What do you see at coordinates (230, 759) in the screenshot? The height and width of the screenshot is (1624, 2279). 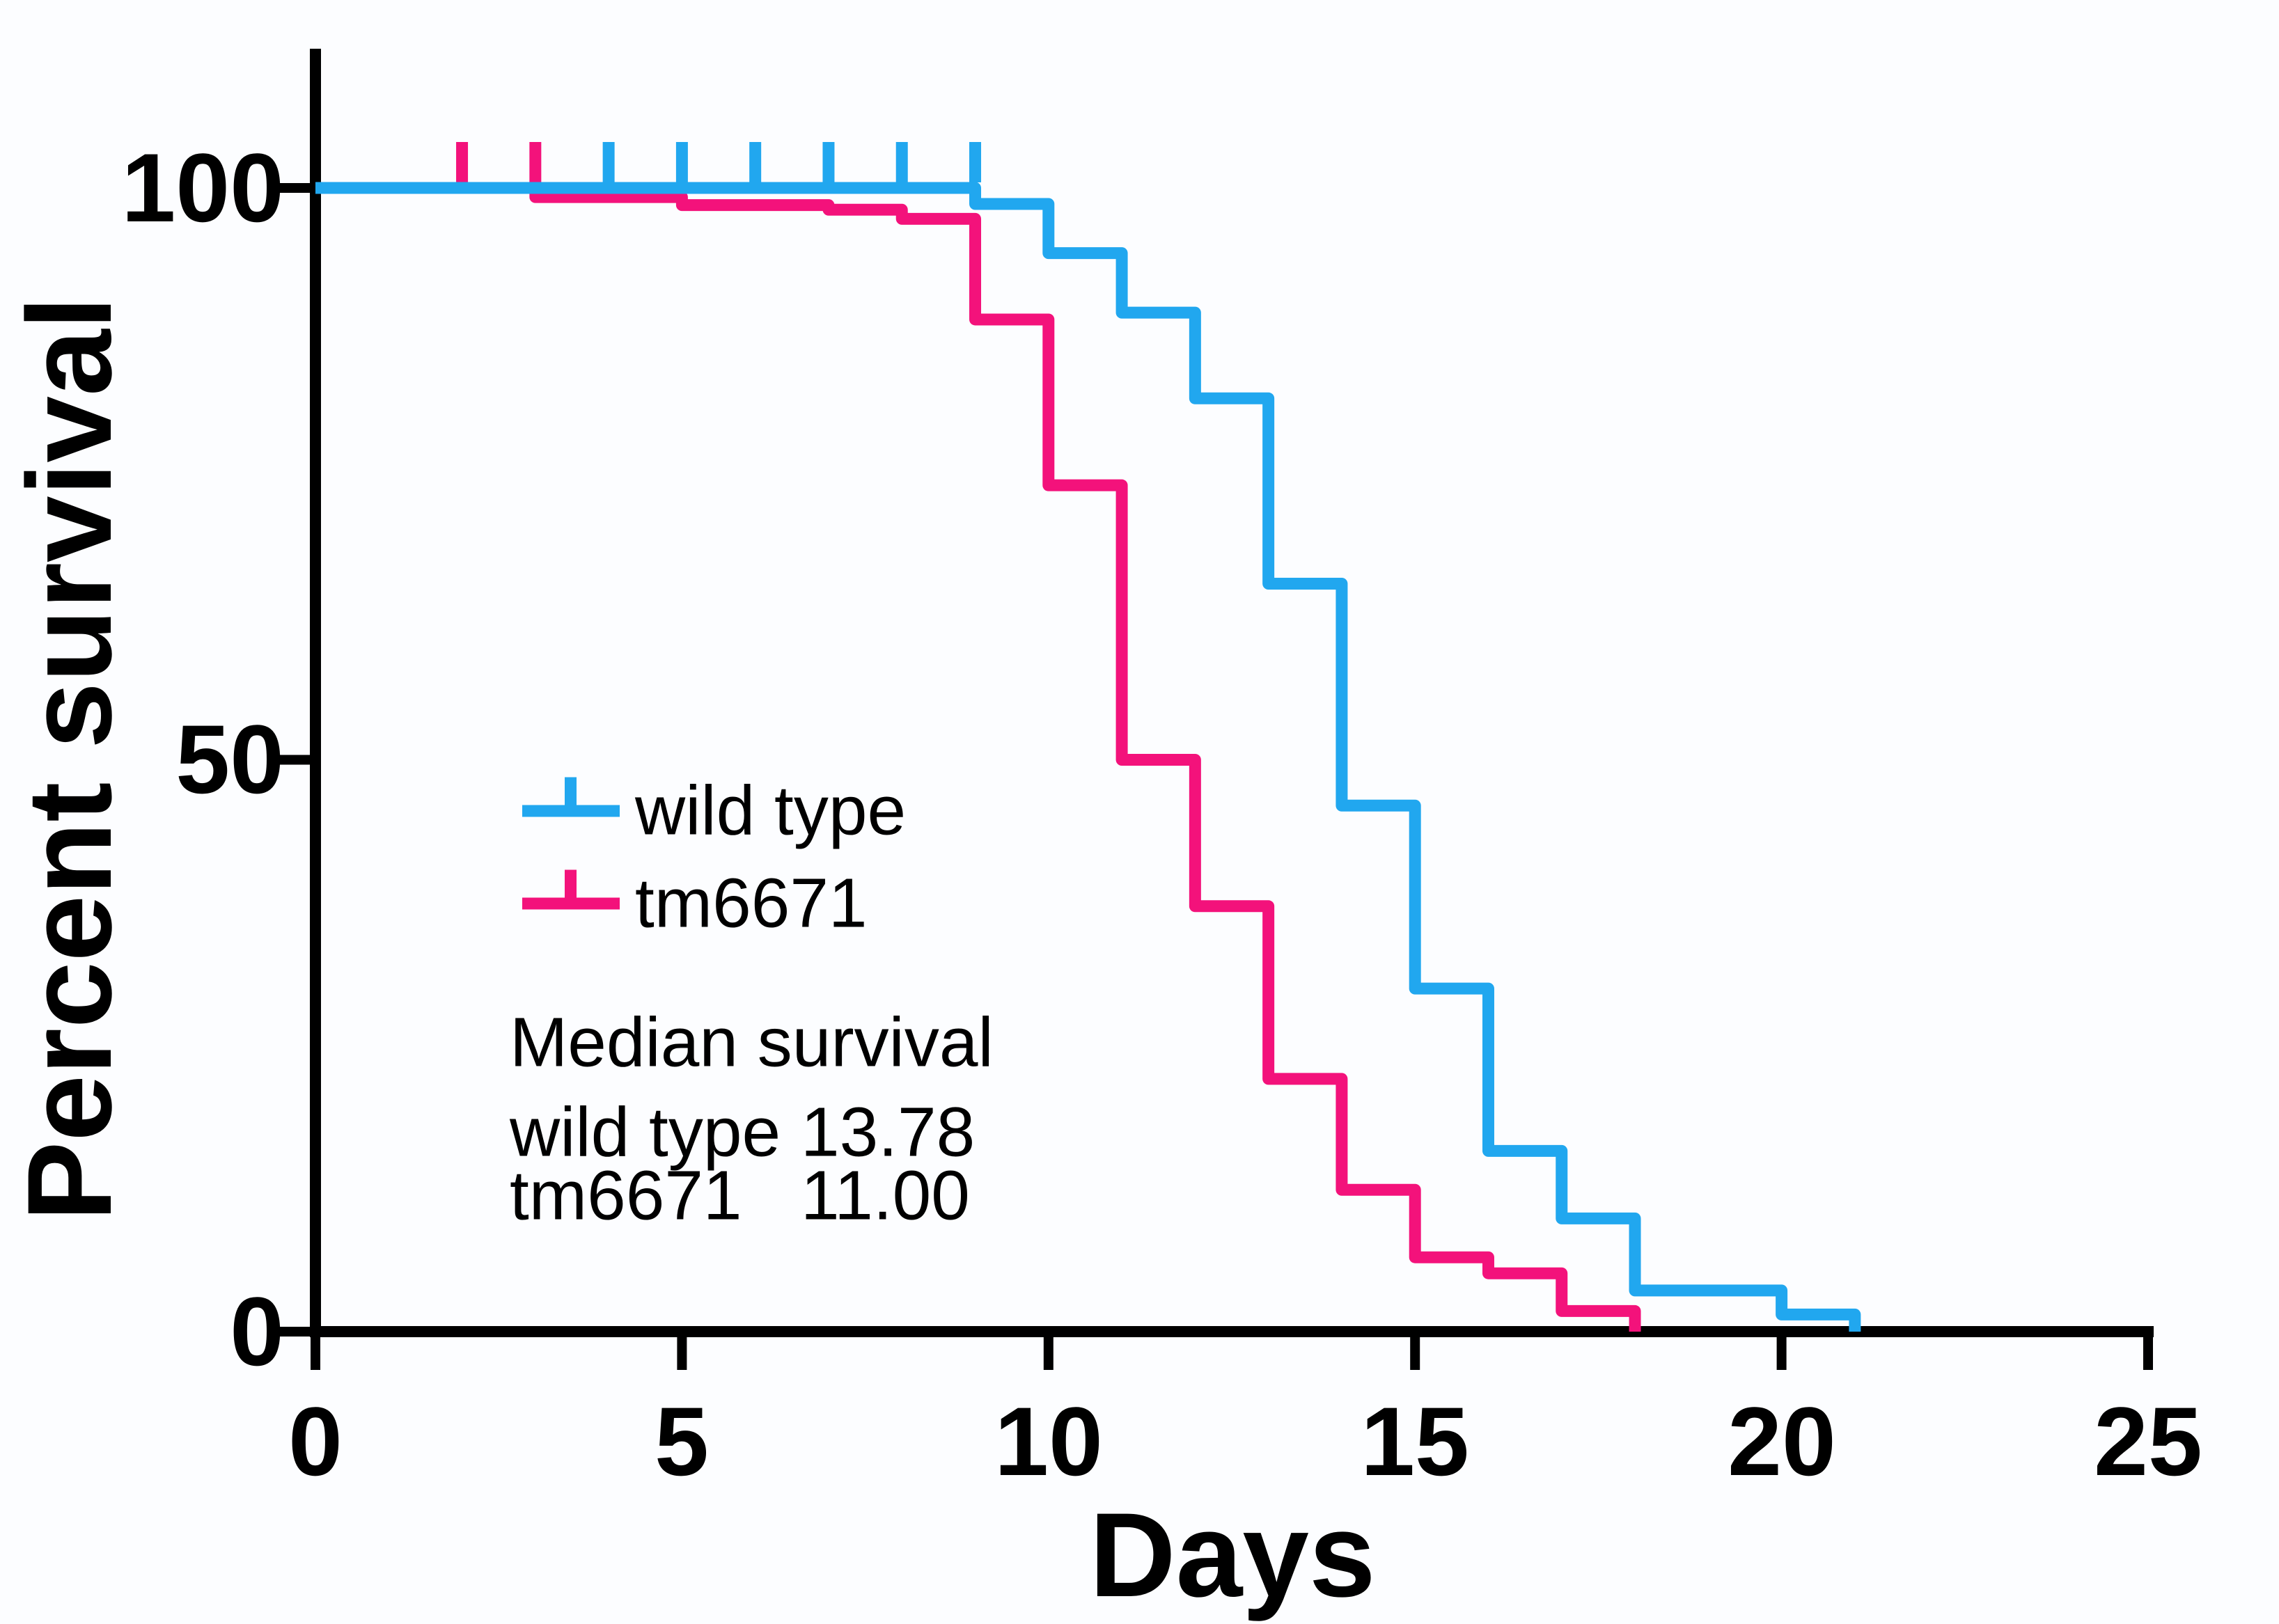 I see `y-tick-label-50: 50` at bounding box center [230, 759].